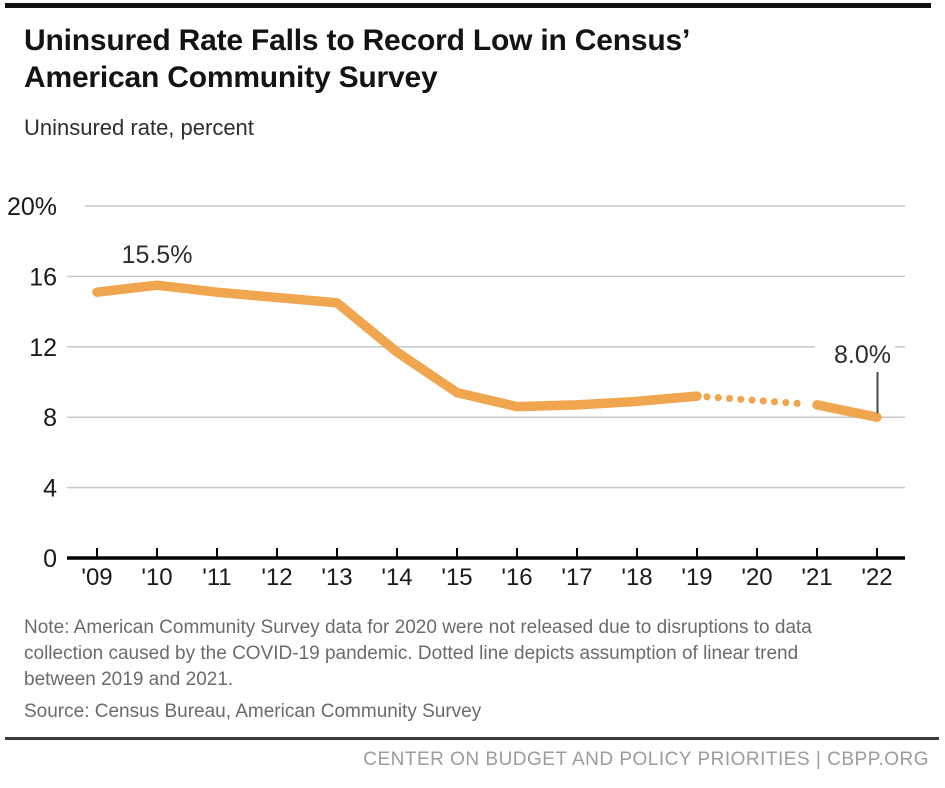 Image resolution: width=945 pixels, height=788 pixels. I want to click on x-tick-label-20: '20, so click(756, 577).